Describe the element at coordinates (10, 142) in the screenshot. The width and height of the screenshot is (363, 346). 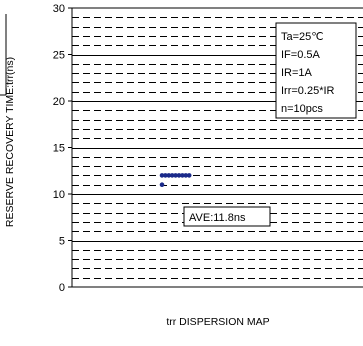
I see `y-axis-title: RESERVE RECOVERY TIME:trr(ns)` at that location.